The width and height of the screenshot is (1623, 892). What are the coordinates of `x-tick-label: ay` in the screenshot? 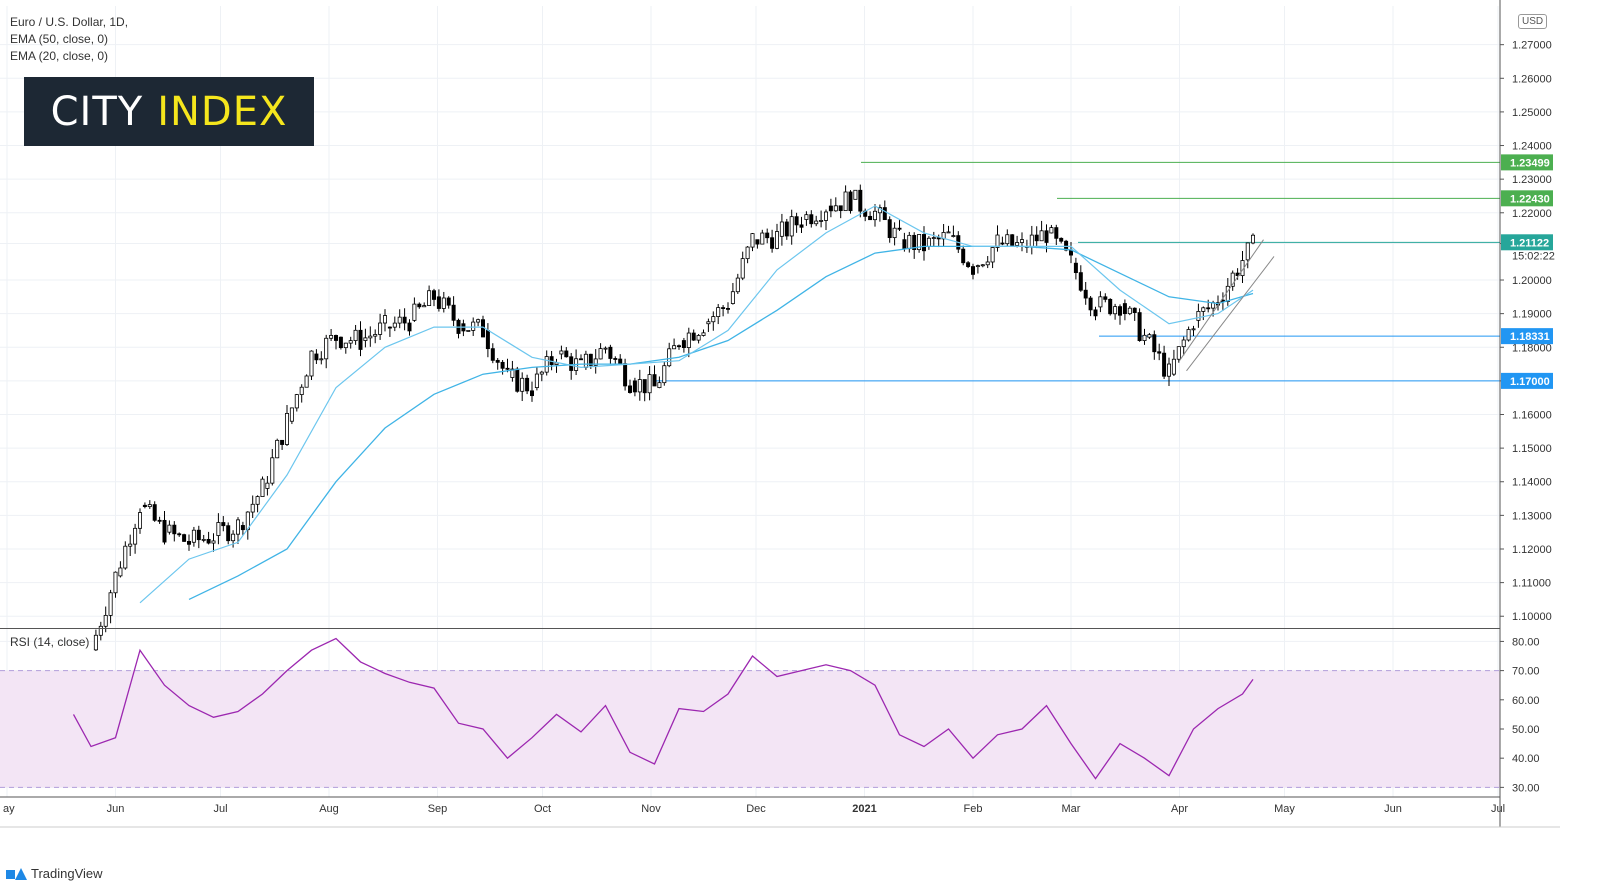 It's located at (9, 809).